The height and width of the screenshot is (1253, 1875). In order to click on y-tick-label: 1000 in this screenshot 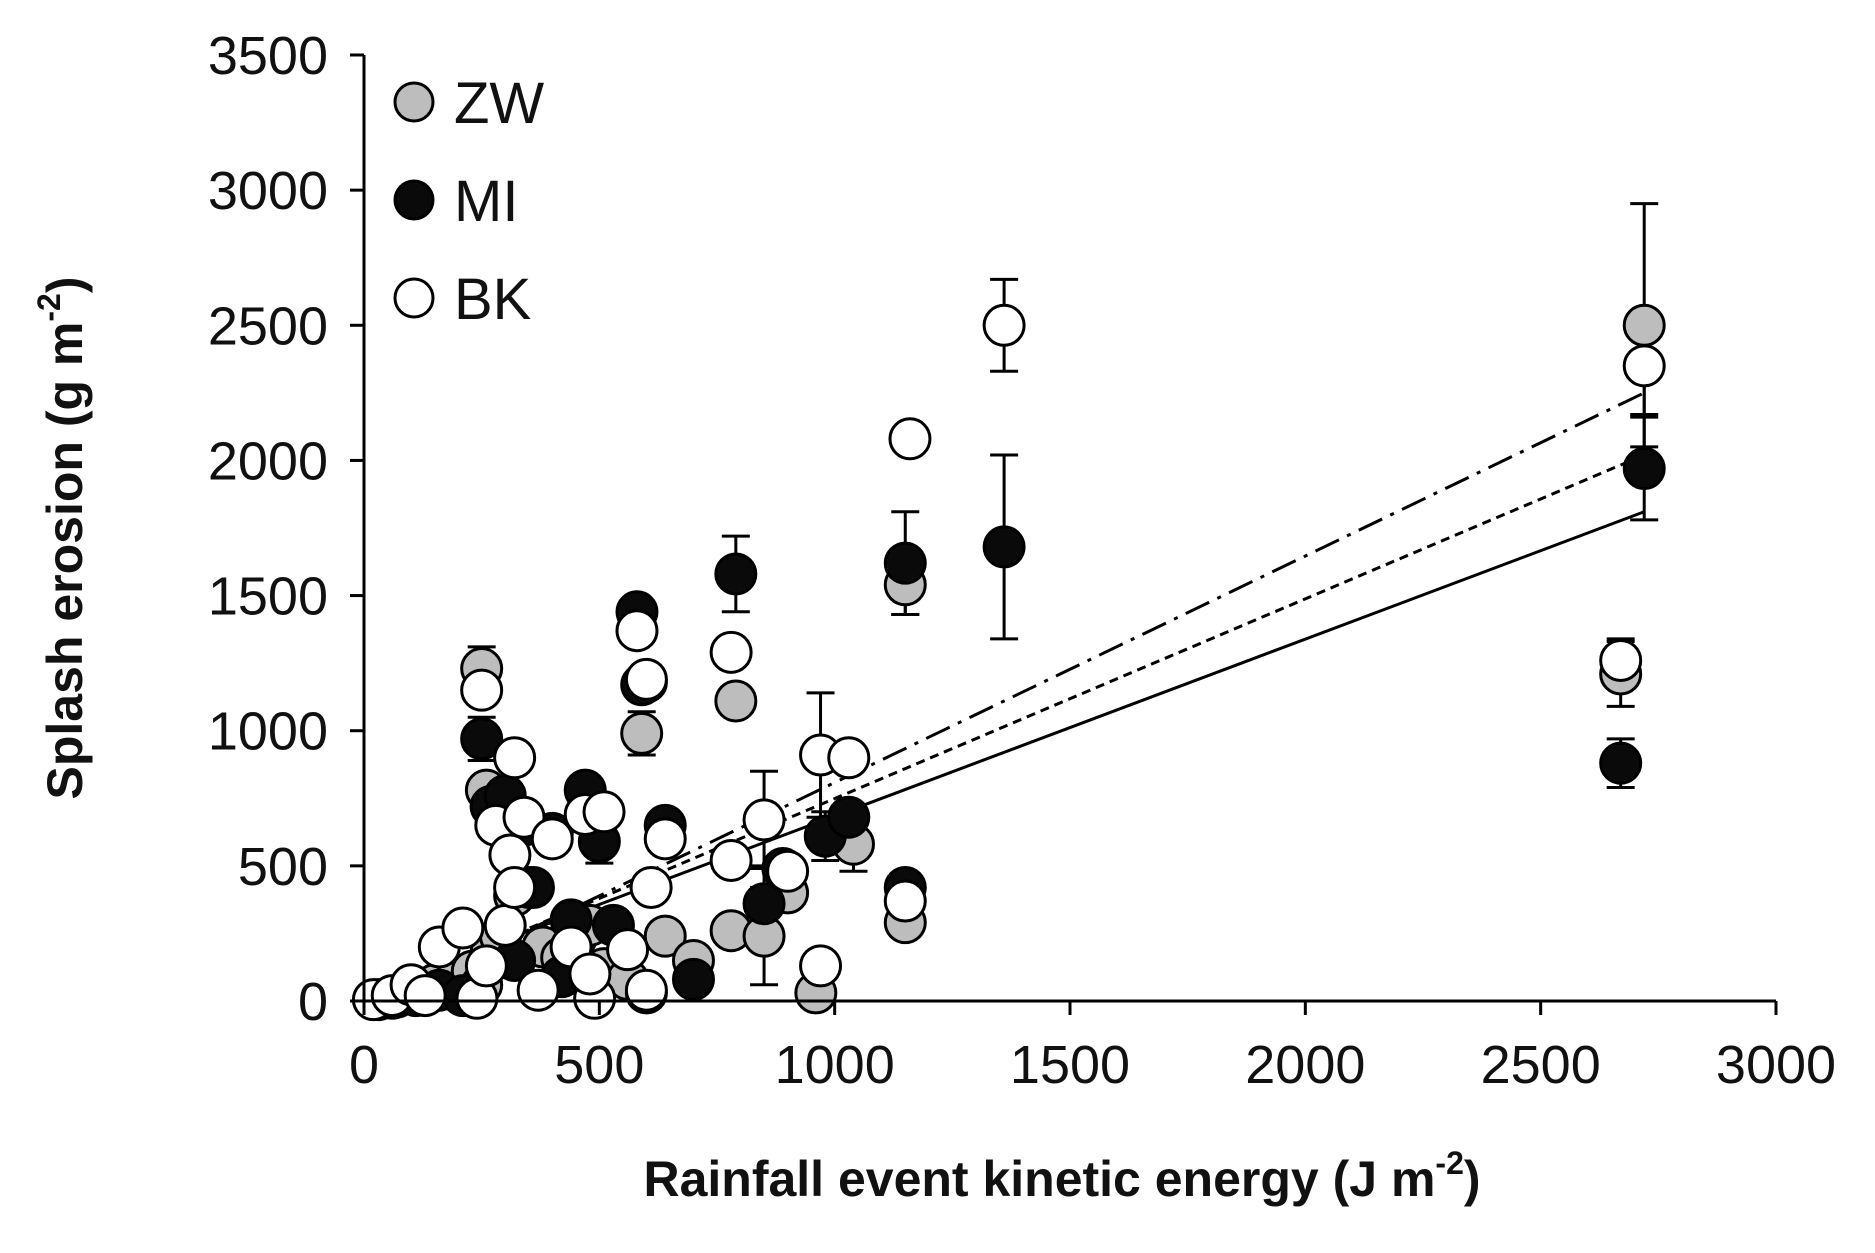, I will do `click(268, 732)`.